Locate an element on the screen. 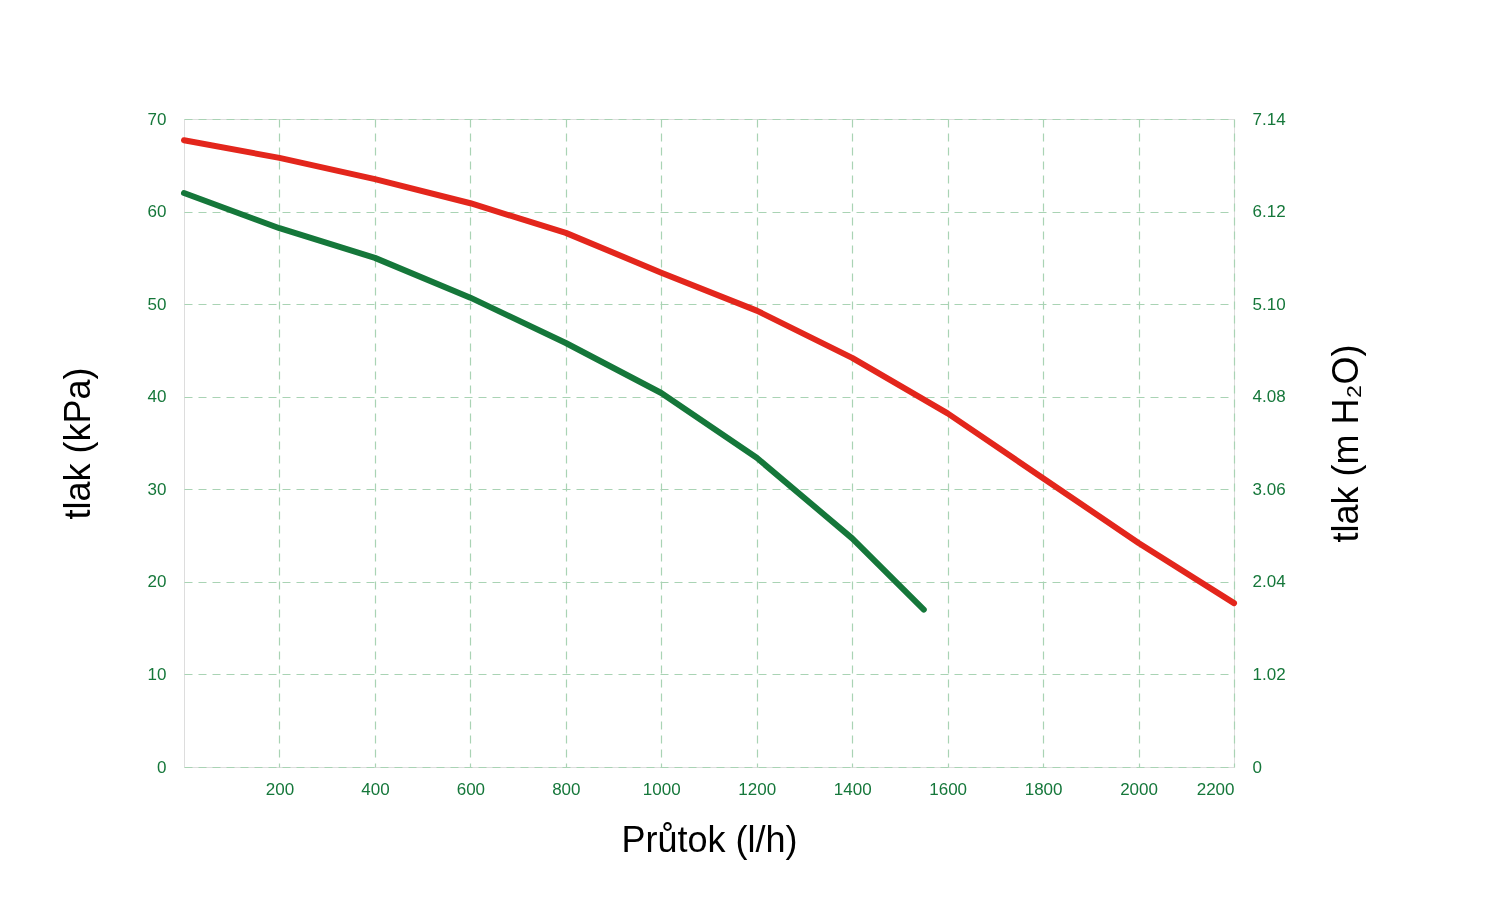 The height and width of the screenshot is (917, 1512). y-tick-label: 40 is located at coordinates (157, 397).